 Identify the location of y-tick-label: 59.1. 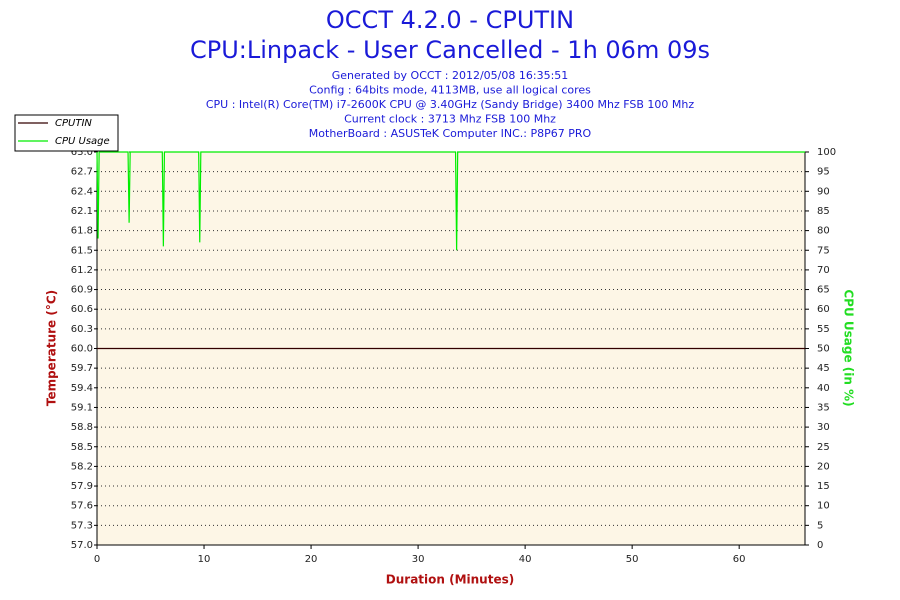
(82, 407).